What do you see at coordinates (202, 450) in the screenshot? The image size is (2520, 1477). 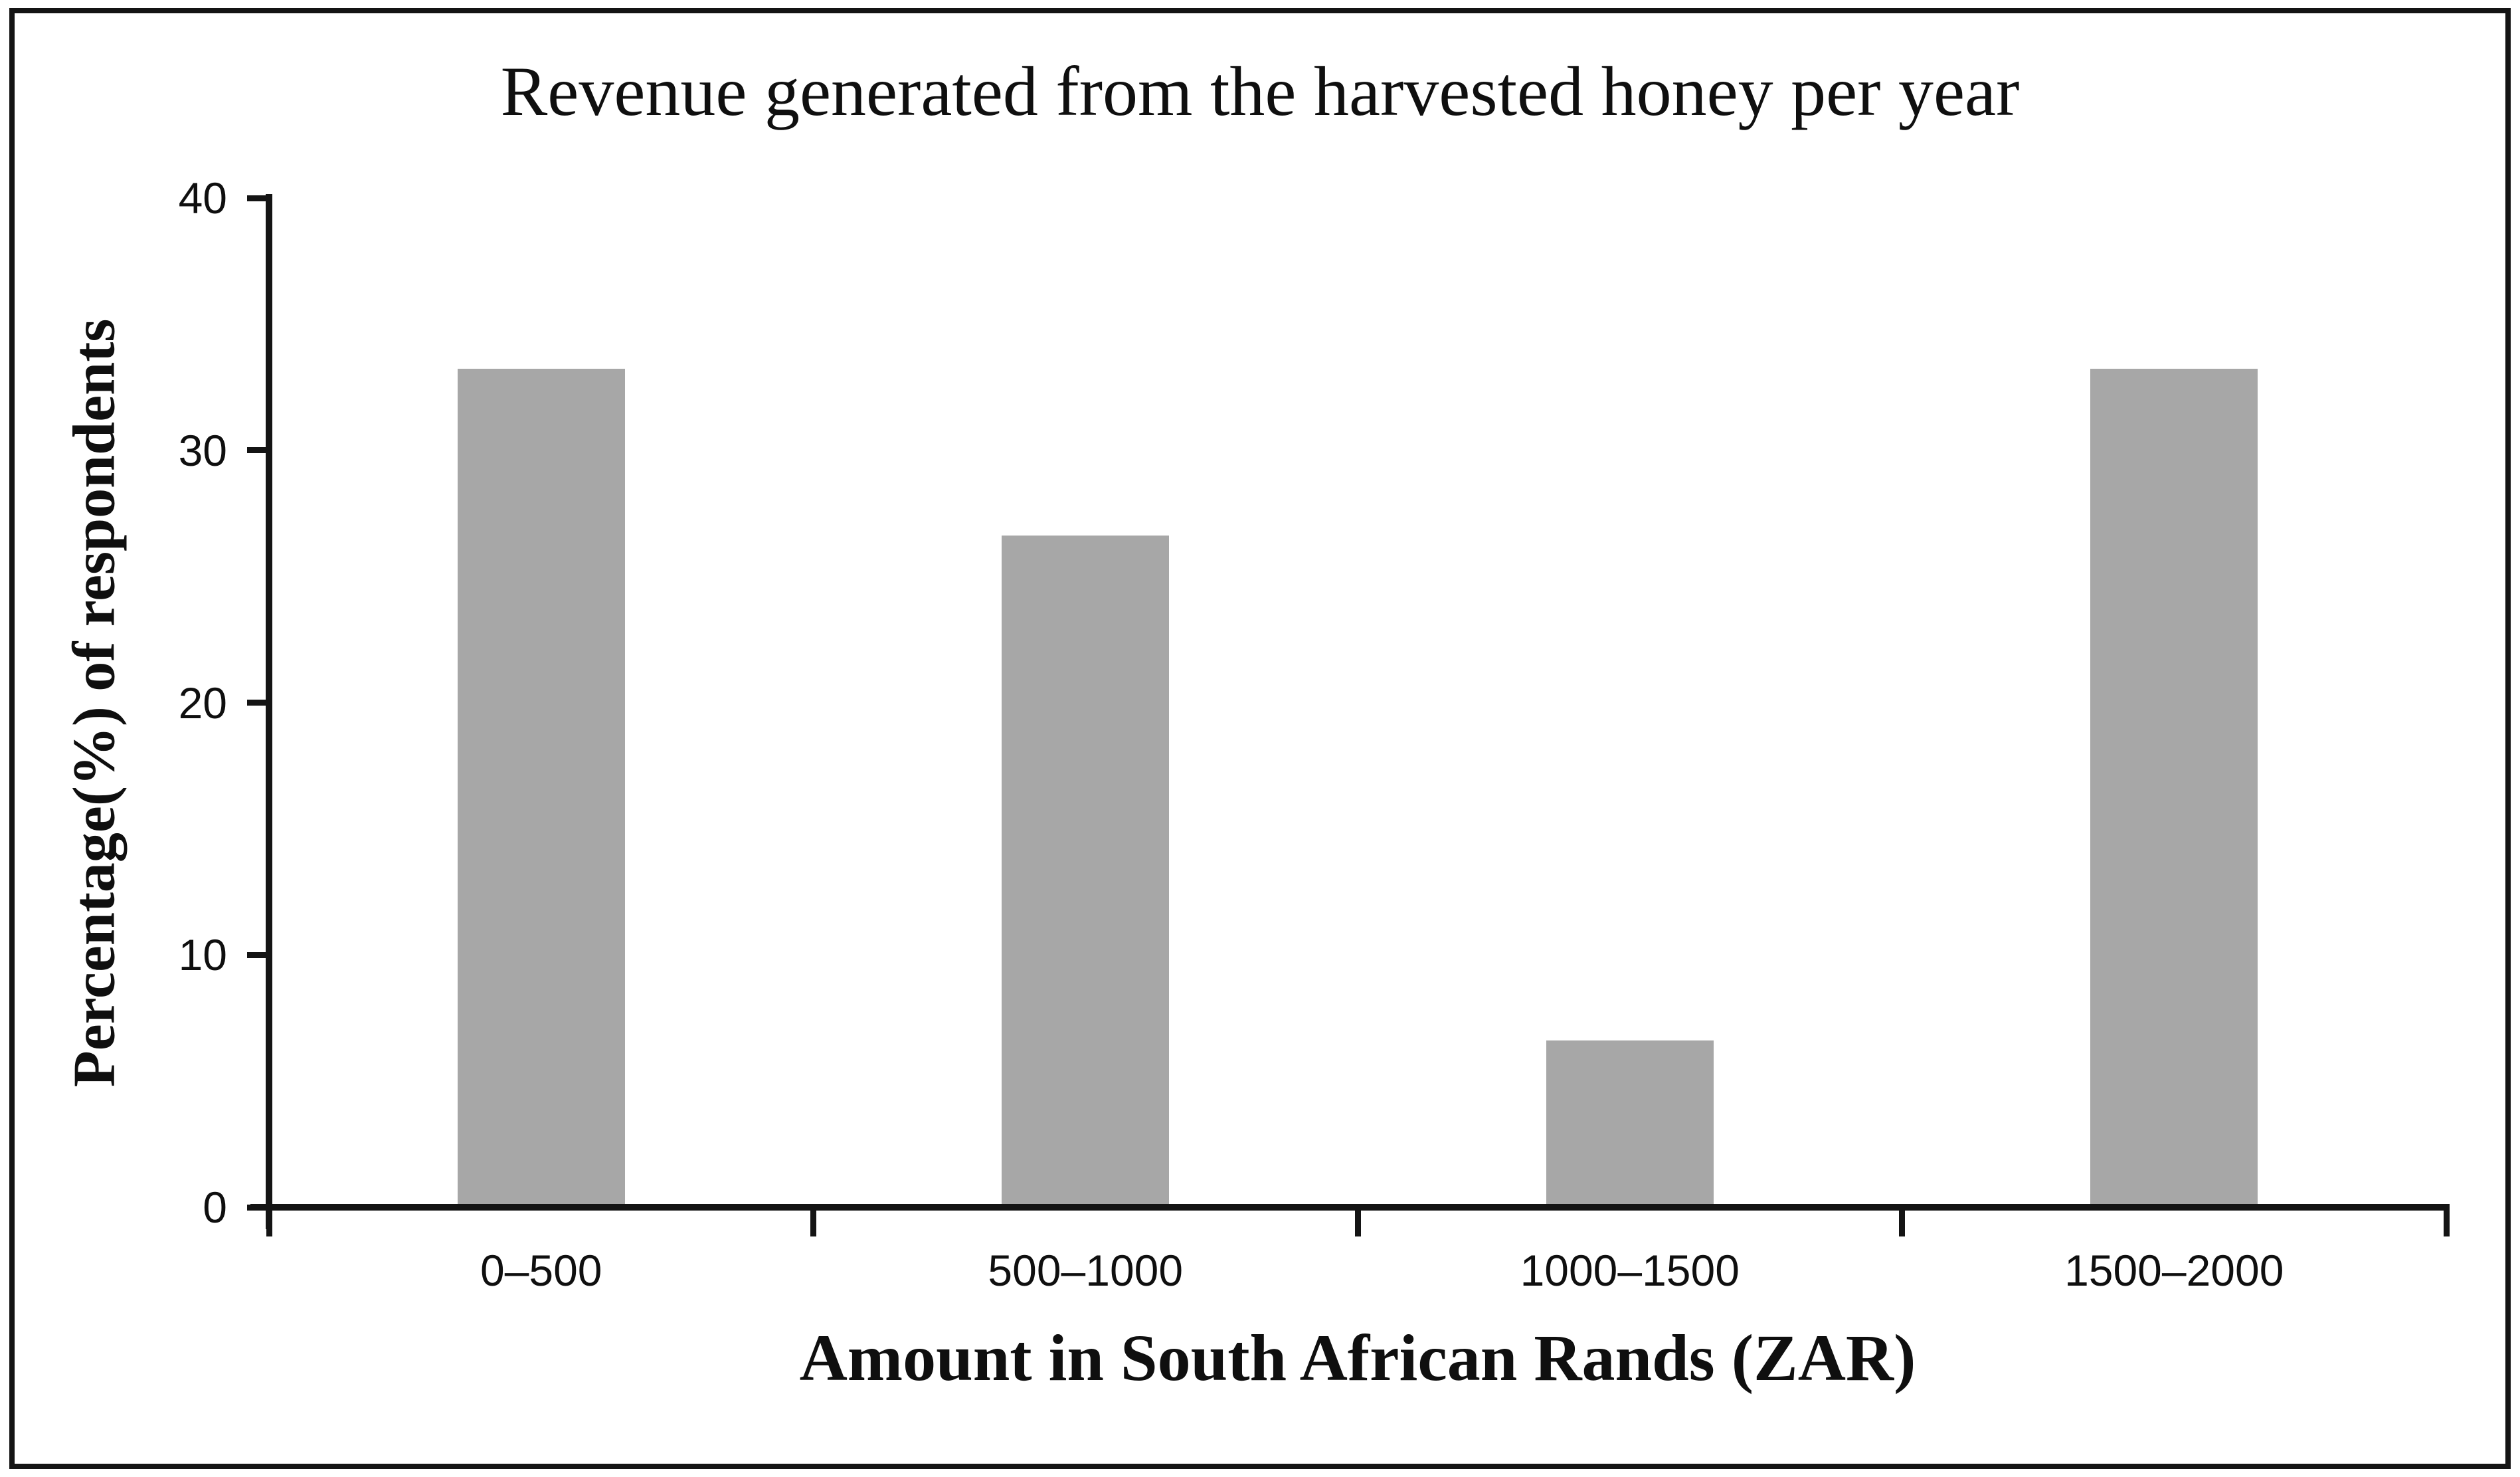 I see `y-tick-label: 30` at bounding box center [202, 450].